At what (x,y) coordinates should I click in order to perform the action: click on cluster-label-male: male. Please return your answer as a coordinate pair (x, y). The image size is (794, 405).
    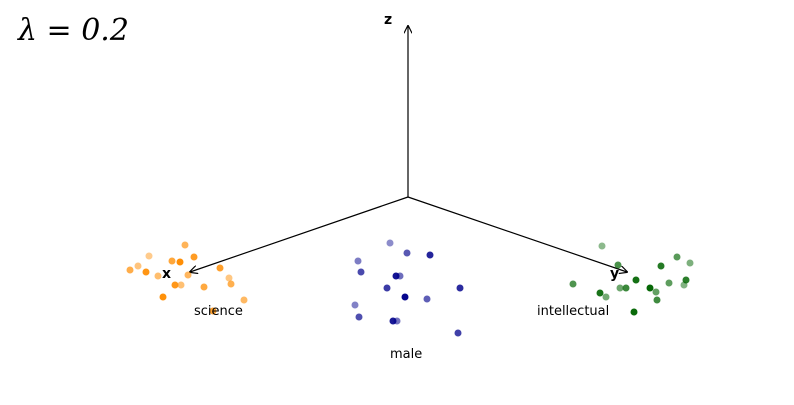
    Looking at the image, I should click on (406, 354).